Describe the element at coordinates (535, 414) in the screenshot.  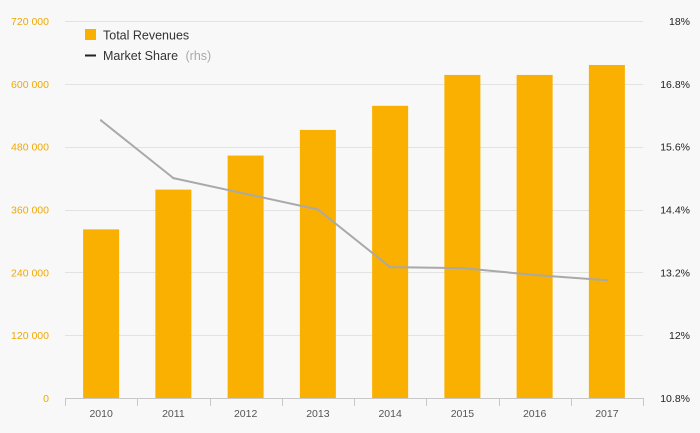
I see `x-tick-label: 2016` at that location.